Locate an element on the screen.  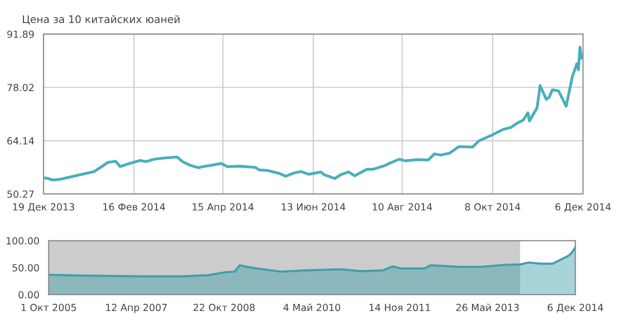
x-tick-label: 19 Дек 2013 is located at coordinates (43, 207).